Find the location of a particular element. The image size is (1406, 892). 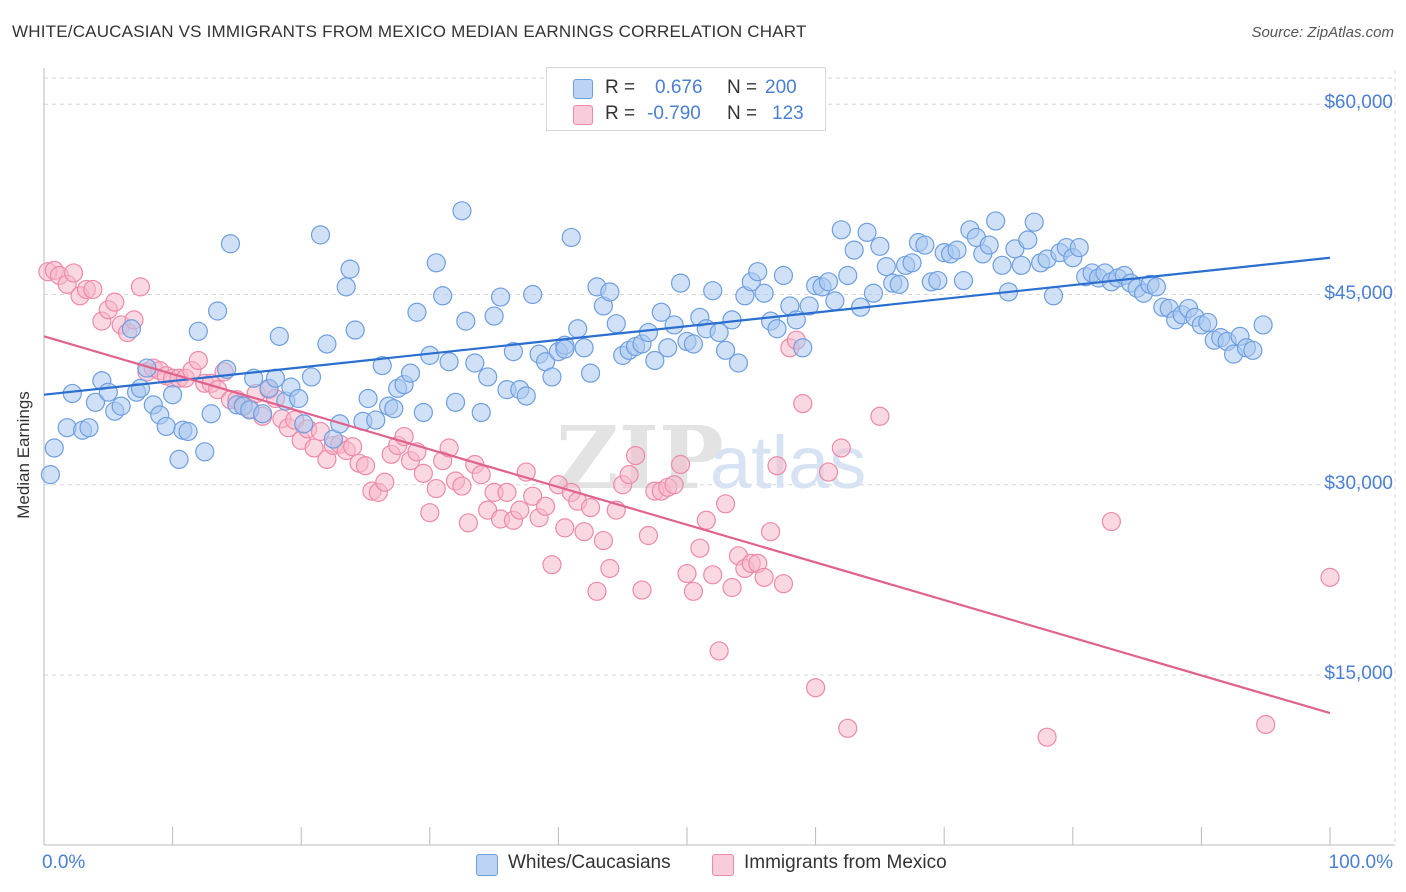

bottom-legend-label: Whites/Caucasians is located at coordinates (589, 862).